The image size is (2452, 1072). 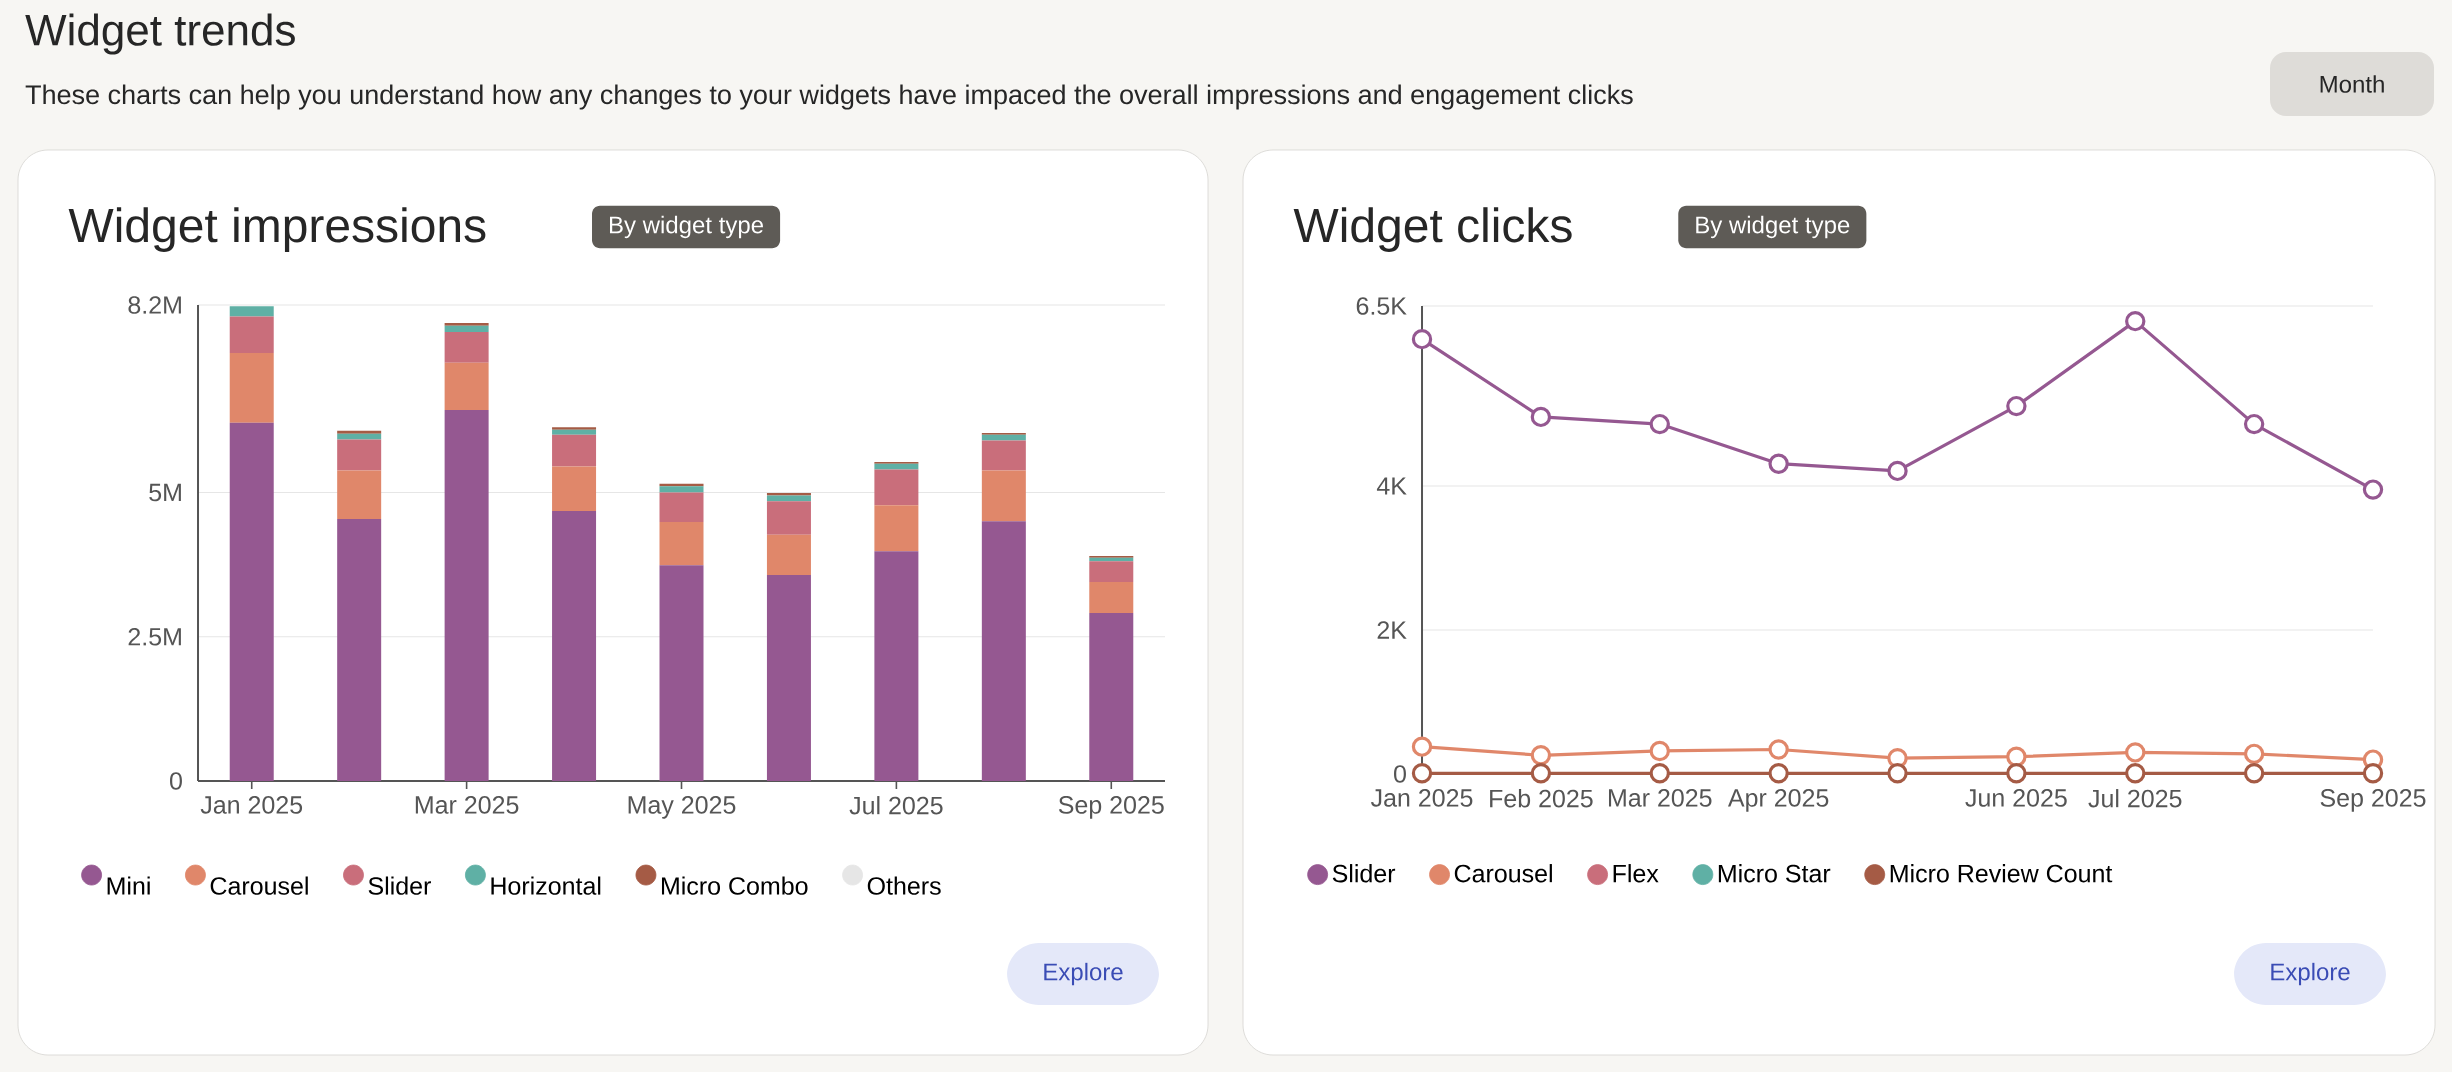 I want to click on chart-title: Widget impressions, so click(x=277, y=229).